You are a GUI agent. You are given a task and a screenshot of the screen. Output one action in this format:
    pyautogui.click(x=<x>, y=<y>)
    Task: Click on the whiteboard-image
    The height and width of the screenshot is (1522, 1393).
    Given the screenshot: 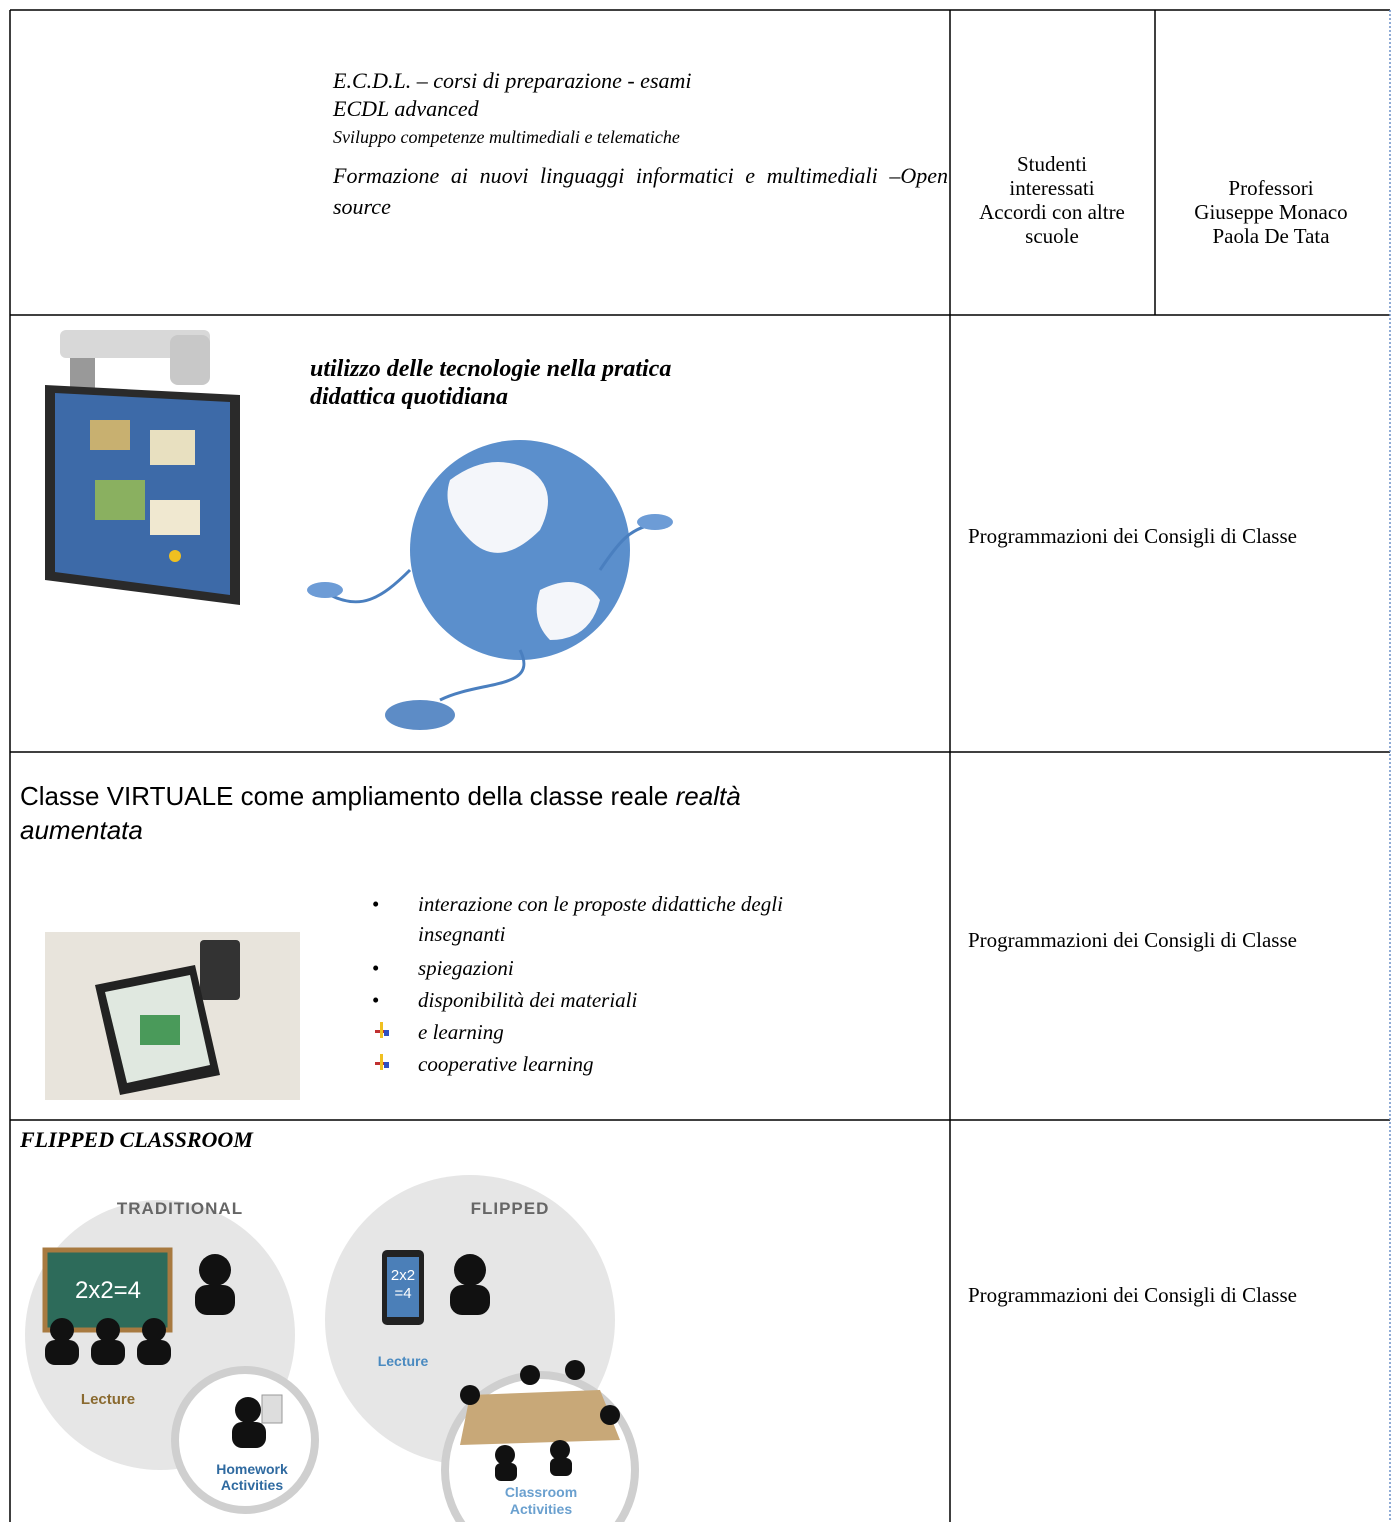 What is the action you would take?
    pyautogui.click(x=142, y=467)
    